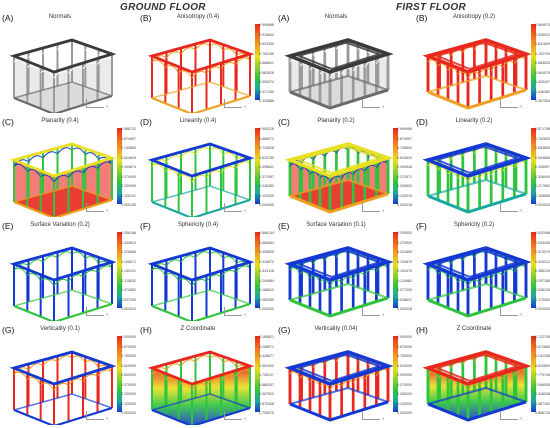  What do you see at coordinates (404, 346) in the screenshot?
I see `scale-tick-label: 0.875000` at bounding box center [404, 346].